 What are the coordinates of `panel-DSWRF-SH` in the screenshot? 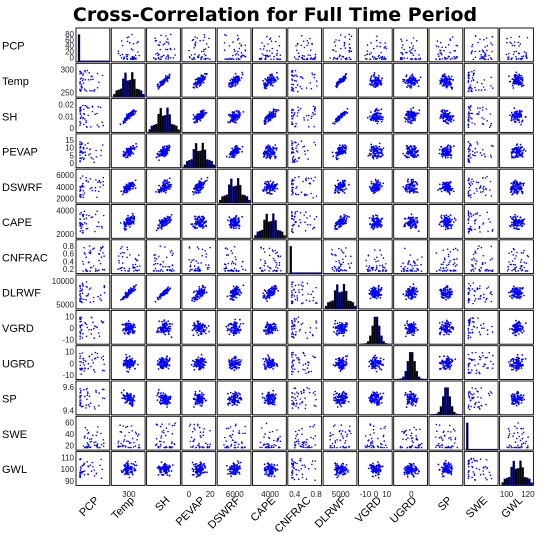 It's located at (163, 186).